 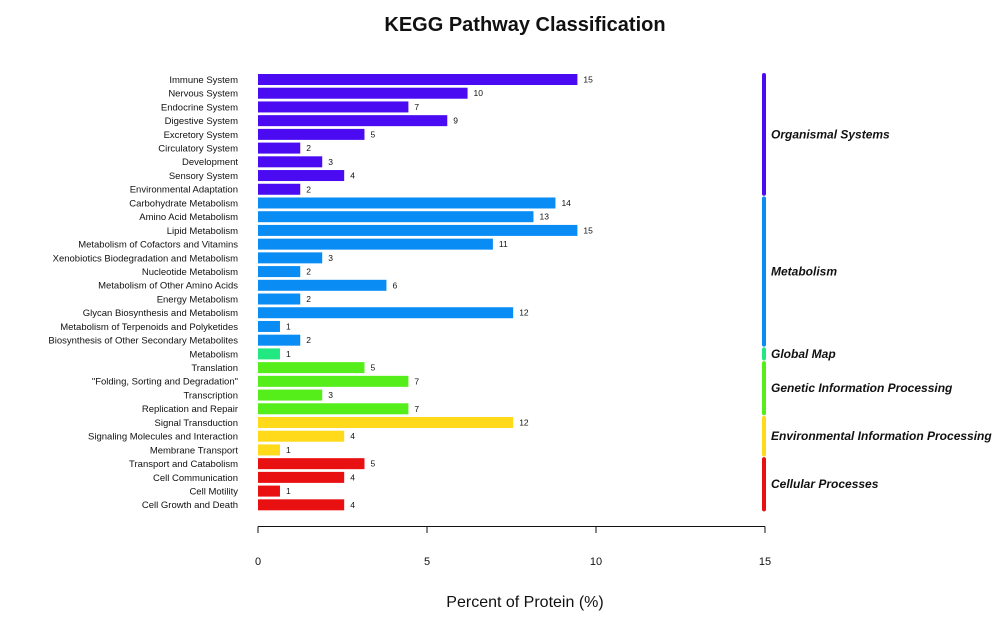 What do you see at coordinates (210, 395) in the screenshot?
I see `category-label: Transcription` at bounding box center [210, 395].